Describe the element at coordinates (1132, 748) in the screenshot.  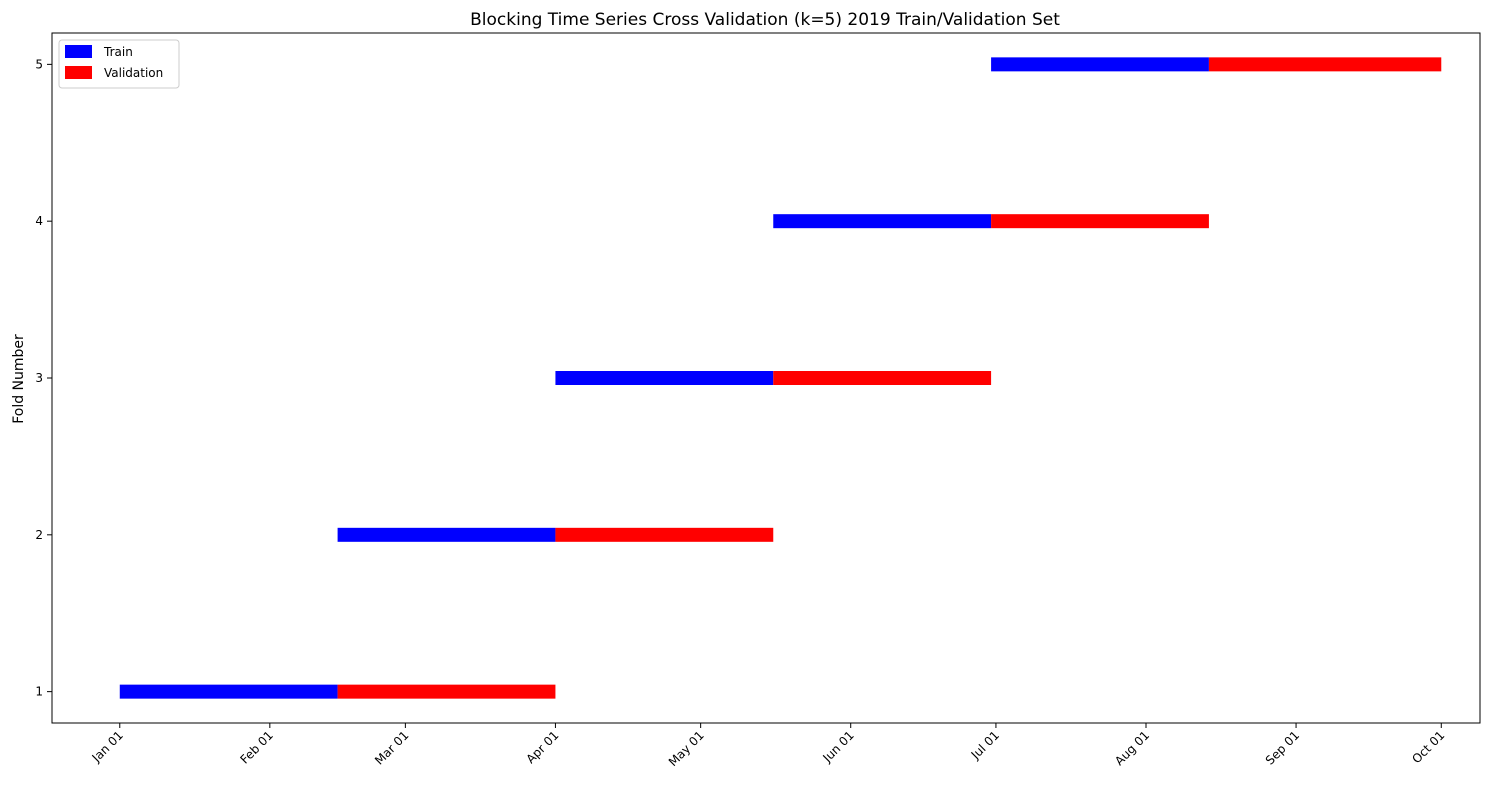
I see `x-tick-label: Aug 01` at that location.